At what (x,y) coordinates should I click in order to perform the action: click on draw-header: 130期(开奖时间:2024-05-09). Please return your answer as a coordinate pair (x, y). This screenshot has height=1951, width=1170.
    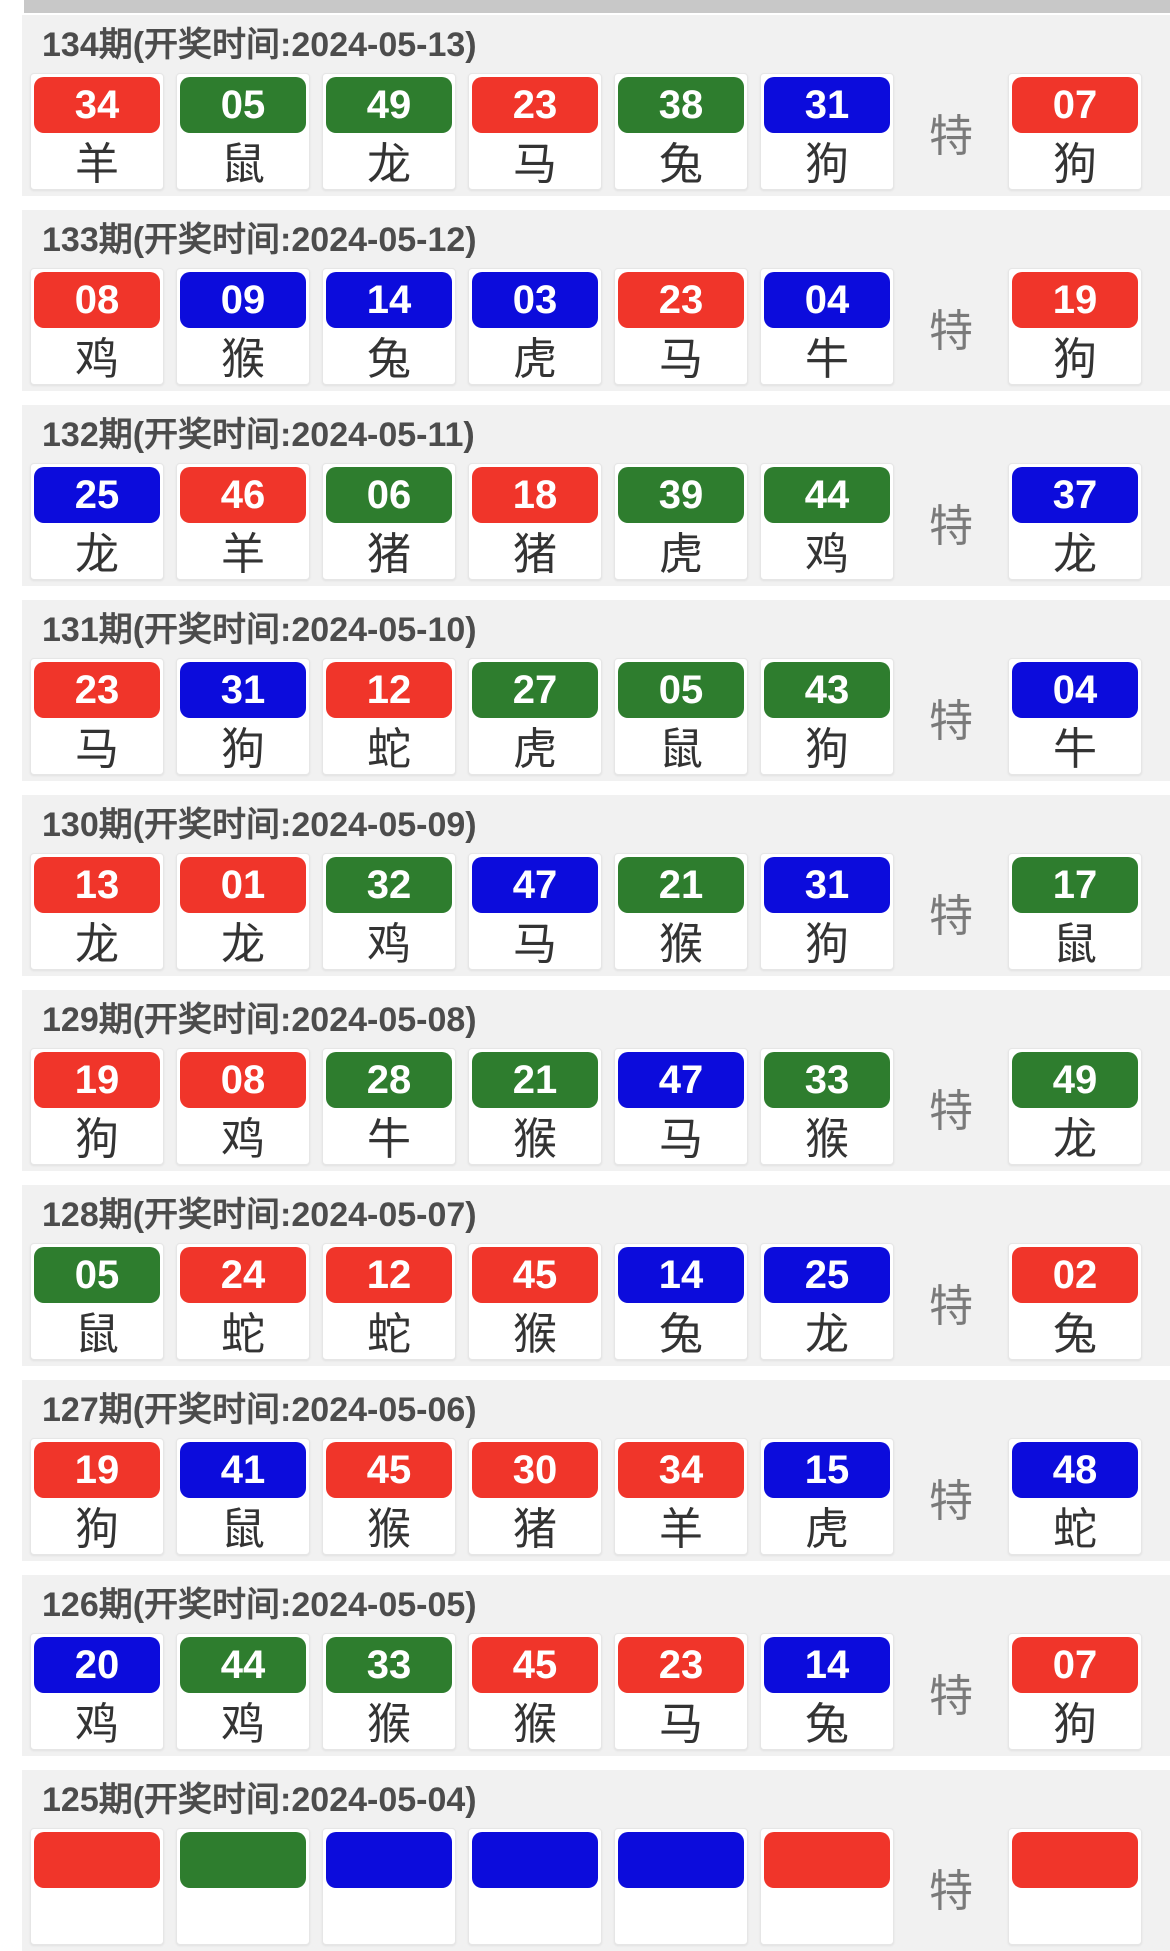
    Looking at the image, I should click on (259, 825).